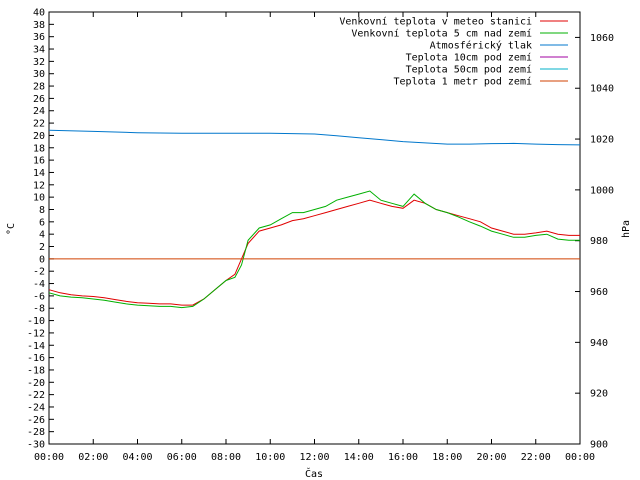 The height and width of the screenshot is (480, 640). Describe the element at coordinates (314, 473) in the screenshot. I see `x-axis-title: Čas` at that location.